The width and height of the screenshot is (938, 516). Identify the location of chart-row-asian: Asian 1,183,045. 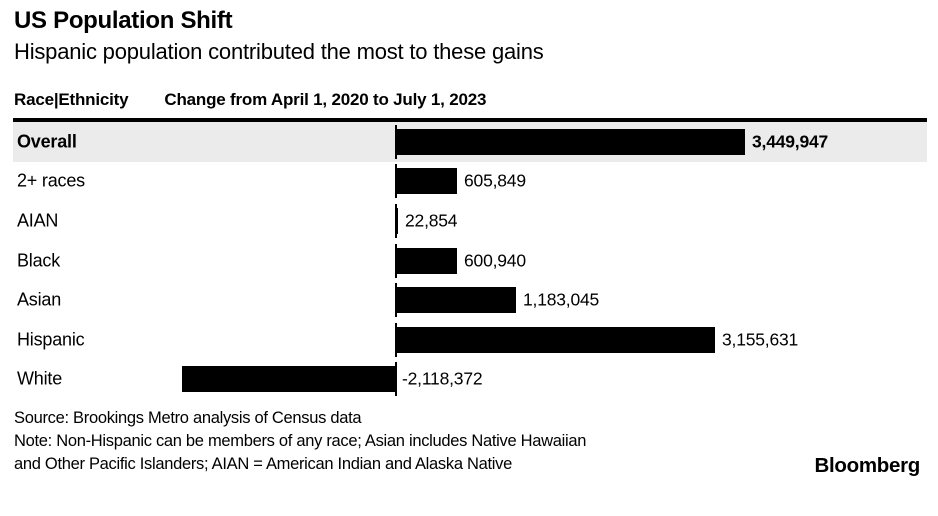
(470, 300).